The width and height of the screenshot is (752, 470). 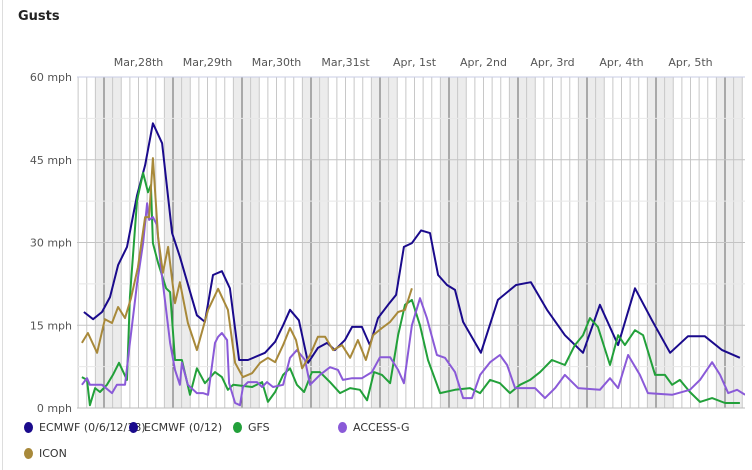 I want to click on y-tick-label: 15 mph, so click(x=51, y=325).